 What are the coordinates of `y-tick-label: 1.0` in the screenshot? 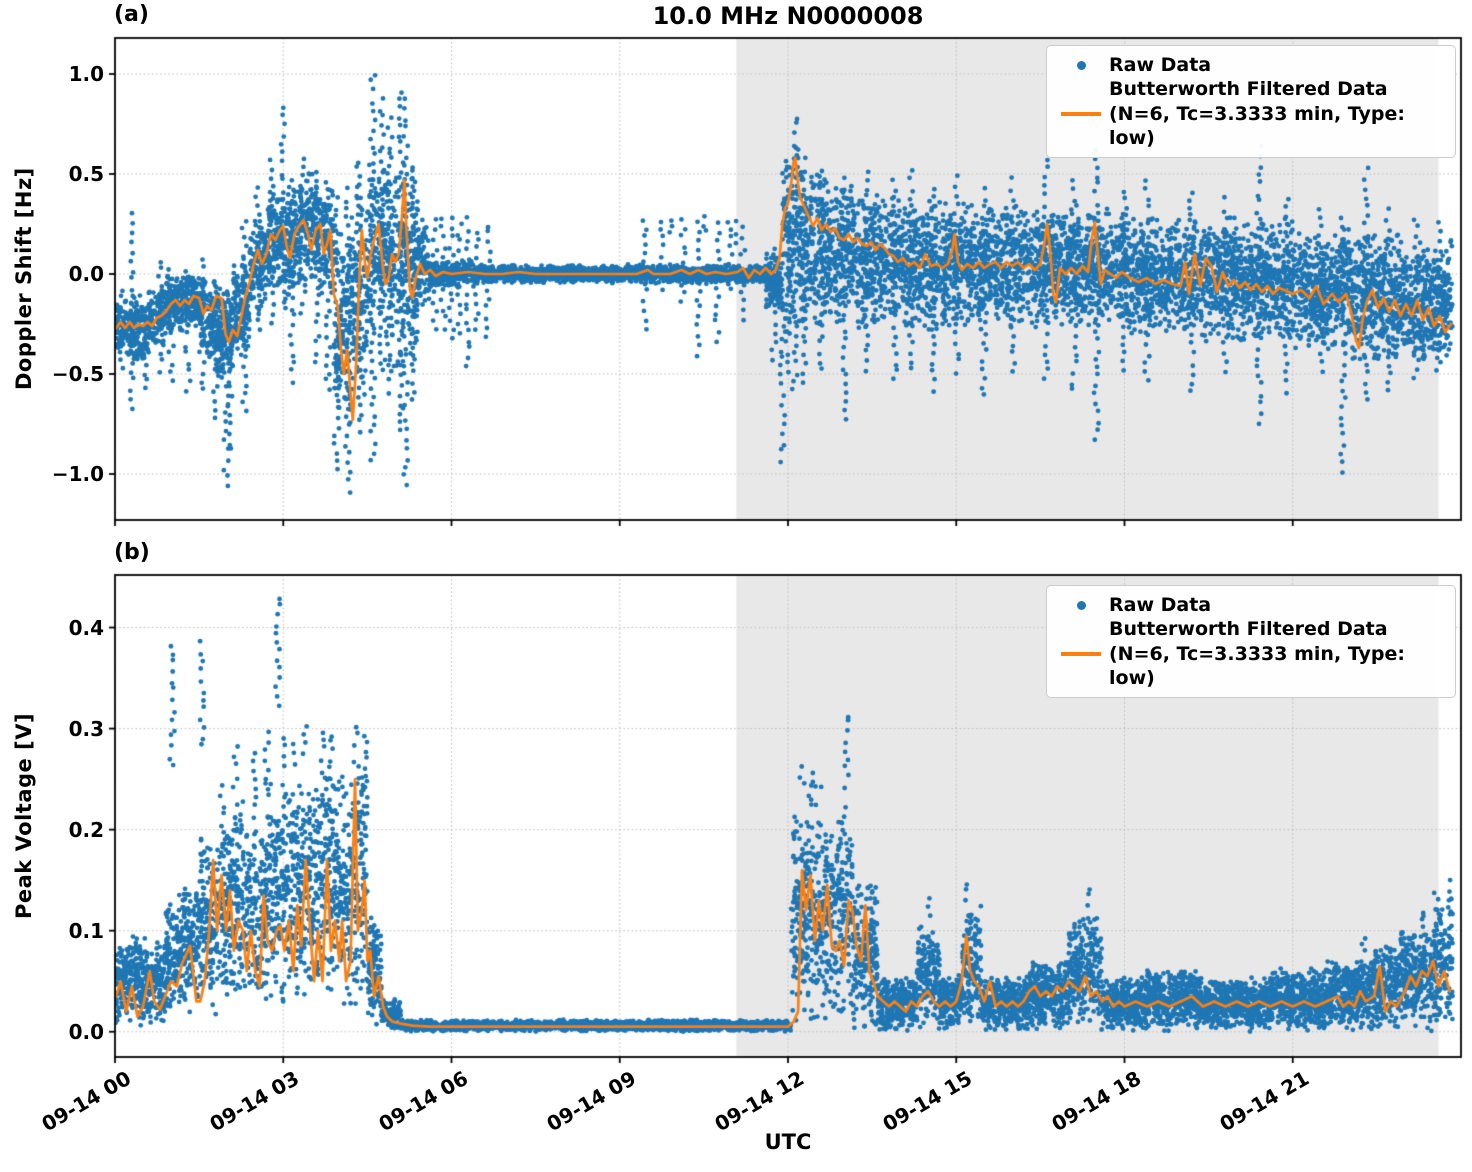 It's located at (86, 74).